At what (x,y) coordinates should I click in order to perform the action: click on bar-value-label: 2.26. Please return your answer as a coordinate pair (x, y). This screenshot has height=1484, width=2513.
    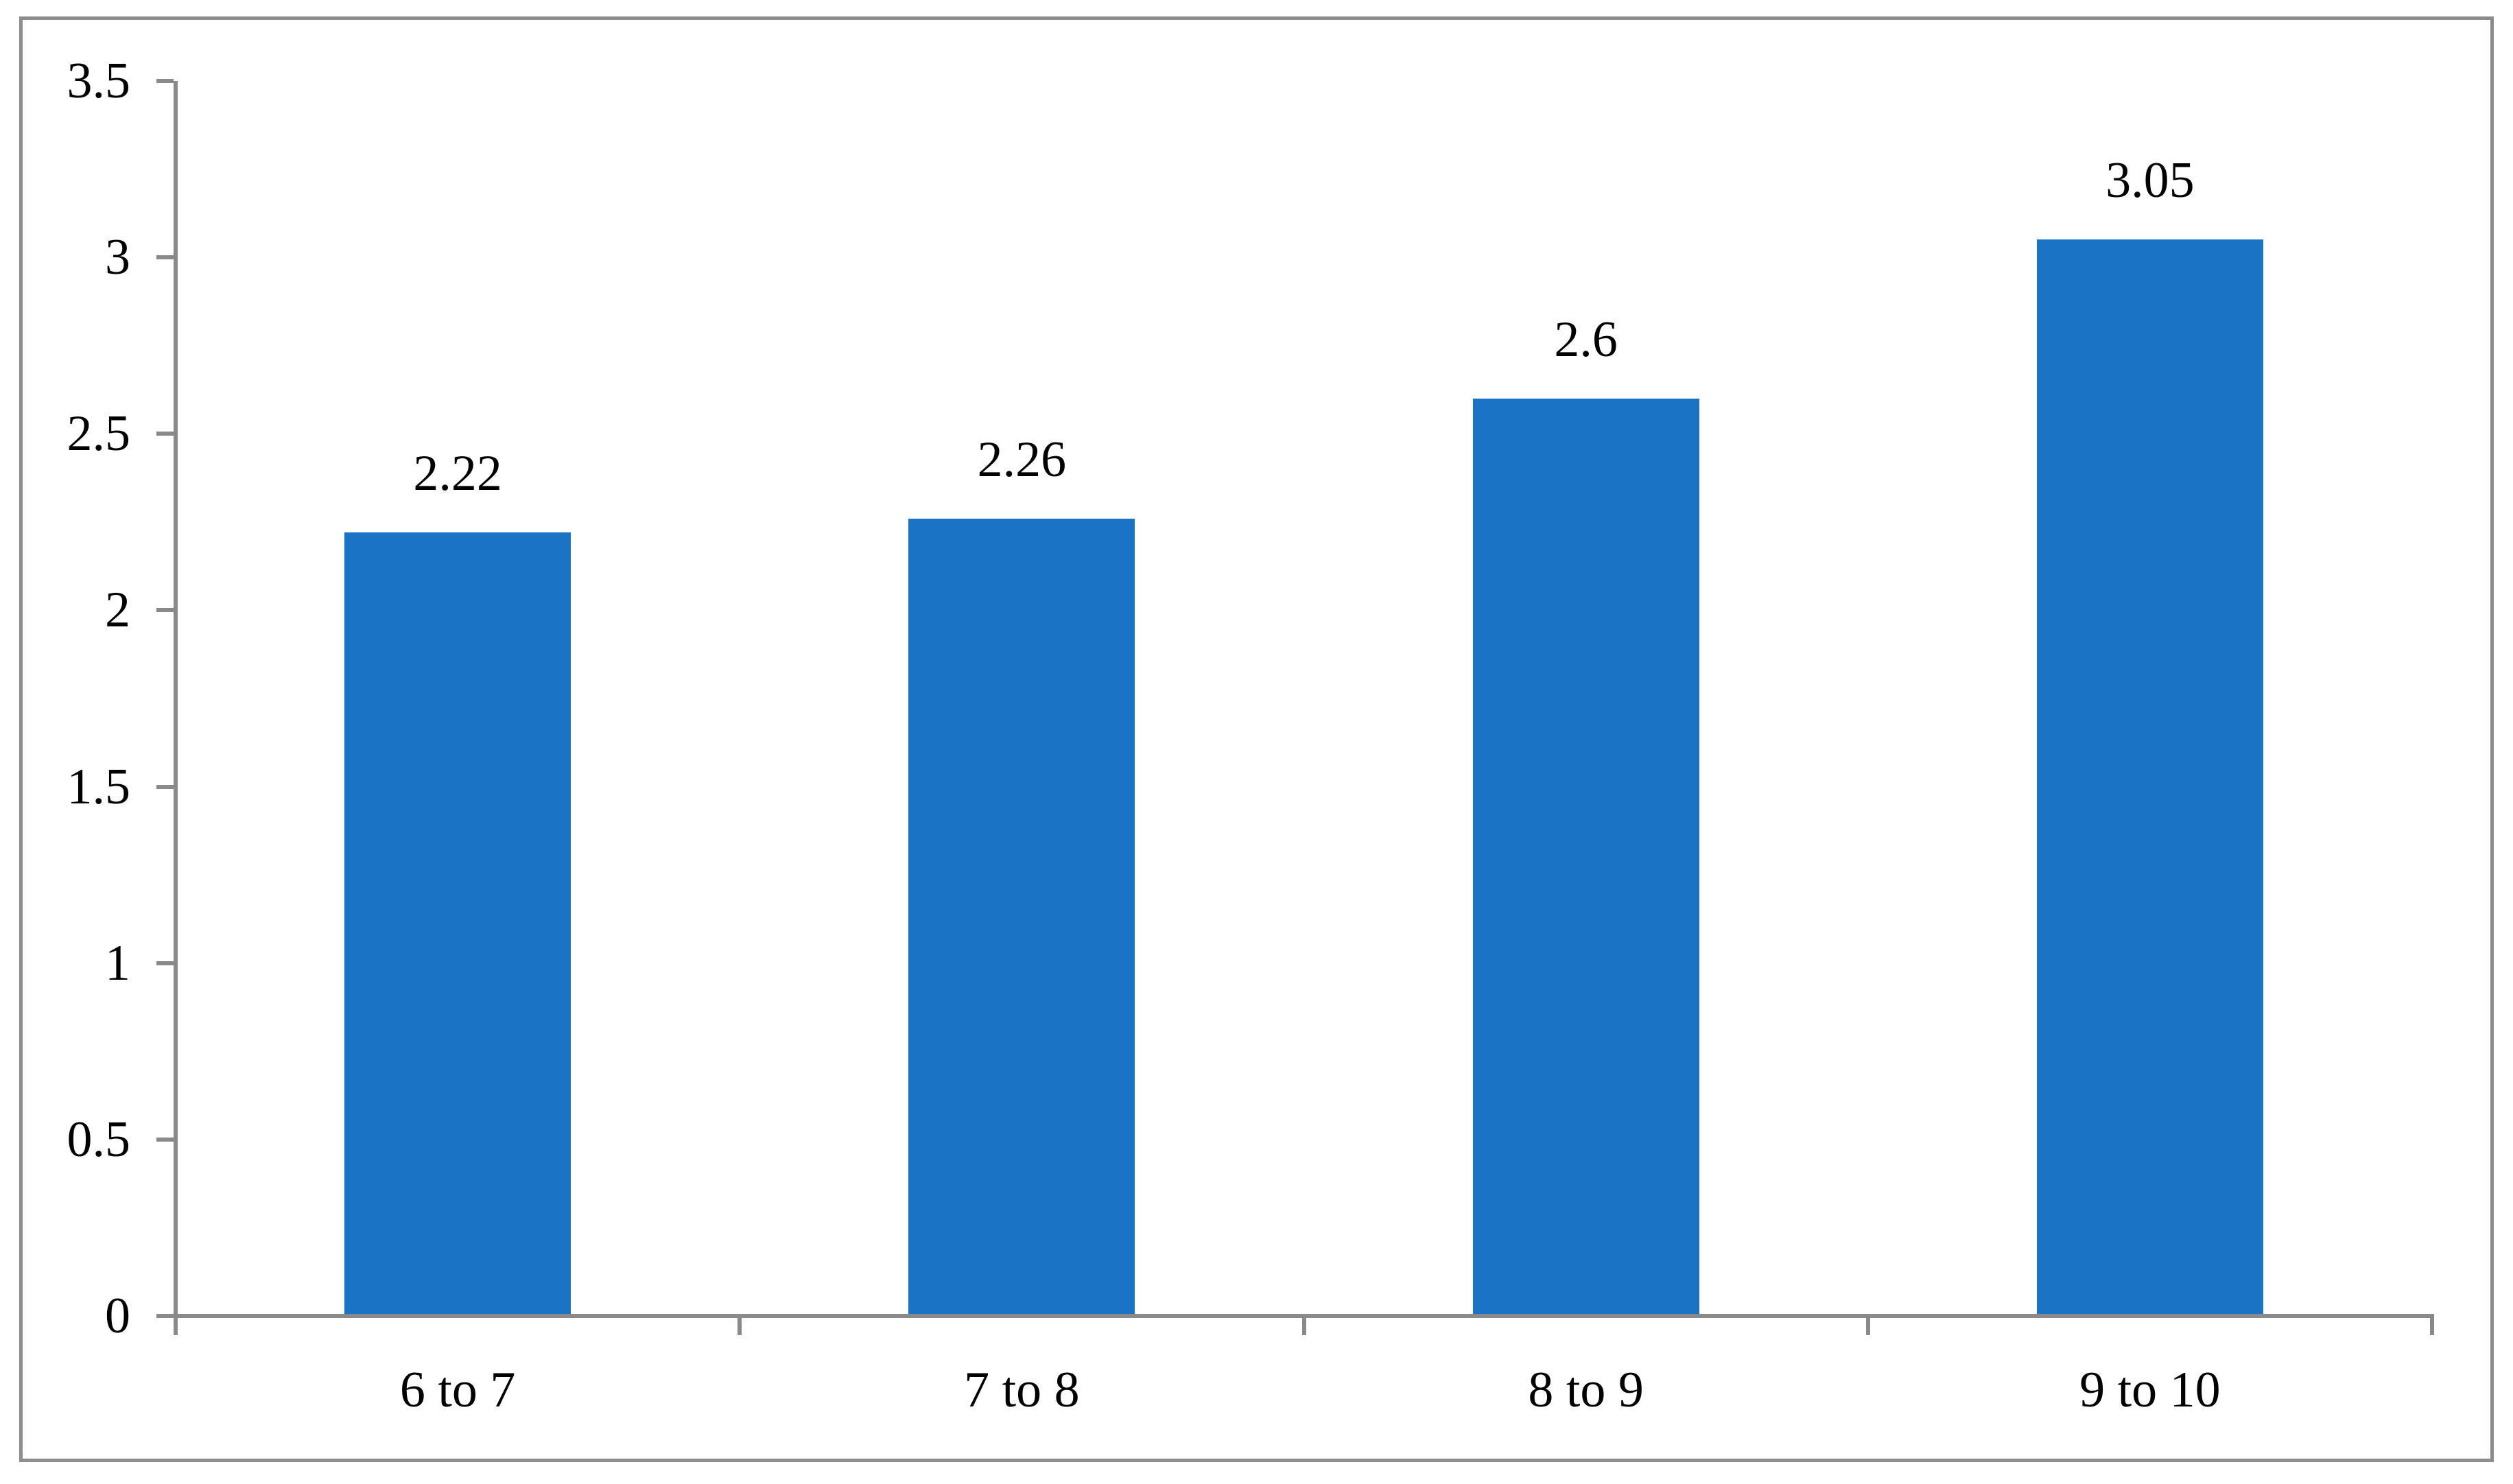
    Looking at the image, I should click on (1022, 459).